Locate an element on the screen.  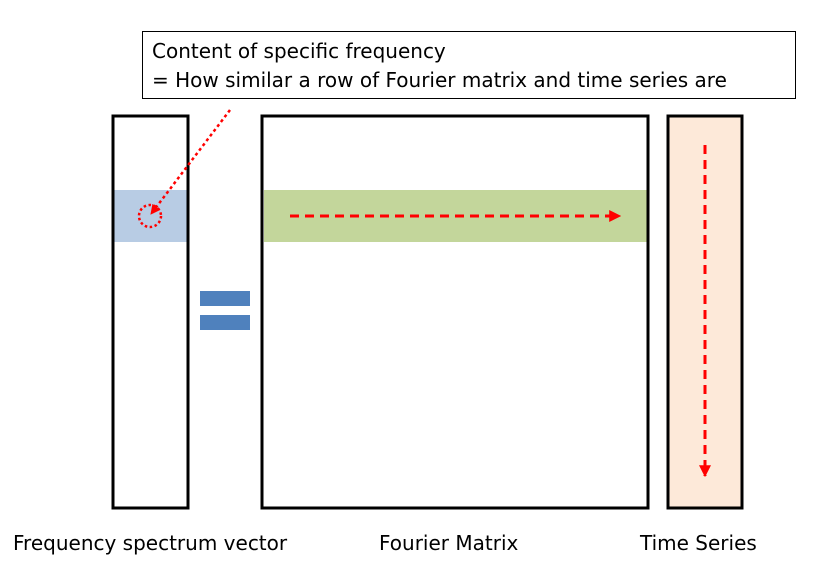
dotted-circle-icon is located at coordinates (150, 216).